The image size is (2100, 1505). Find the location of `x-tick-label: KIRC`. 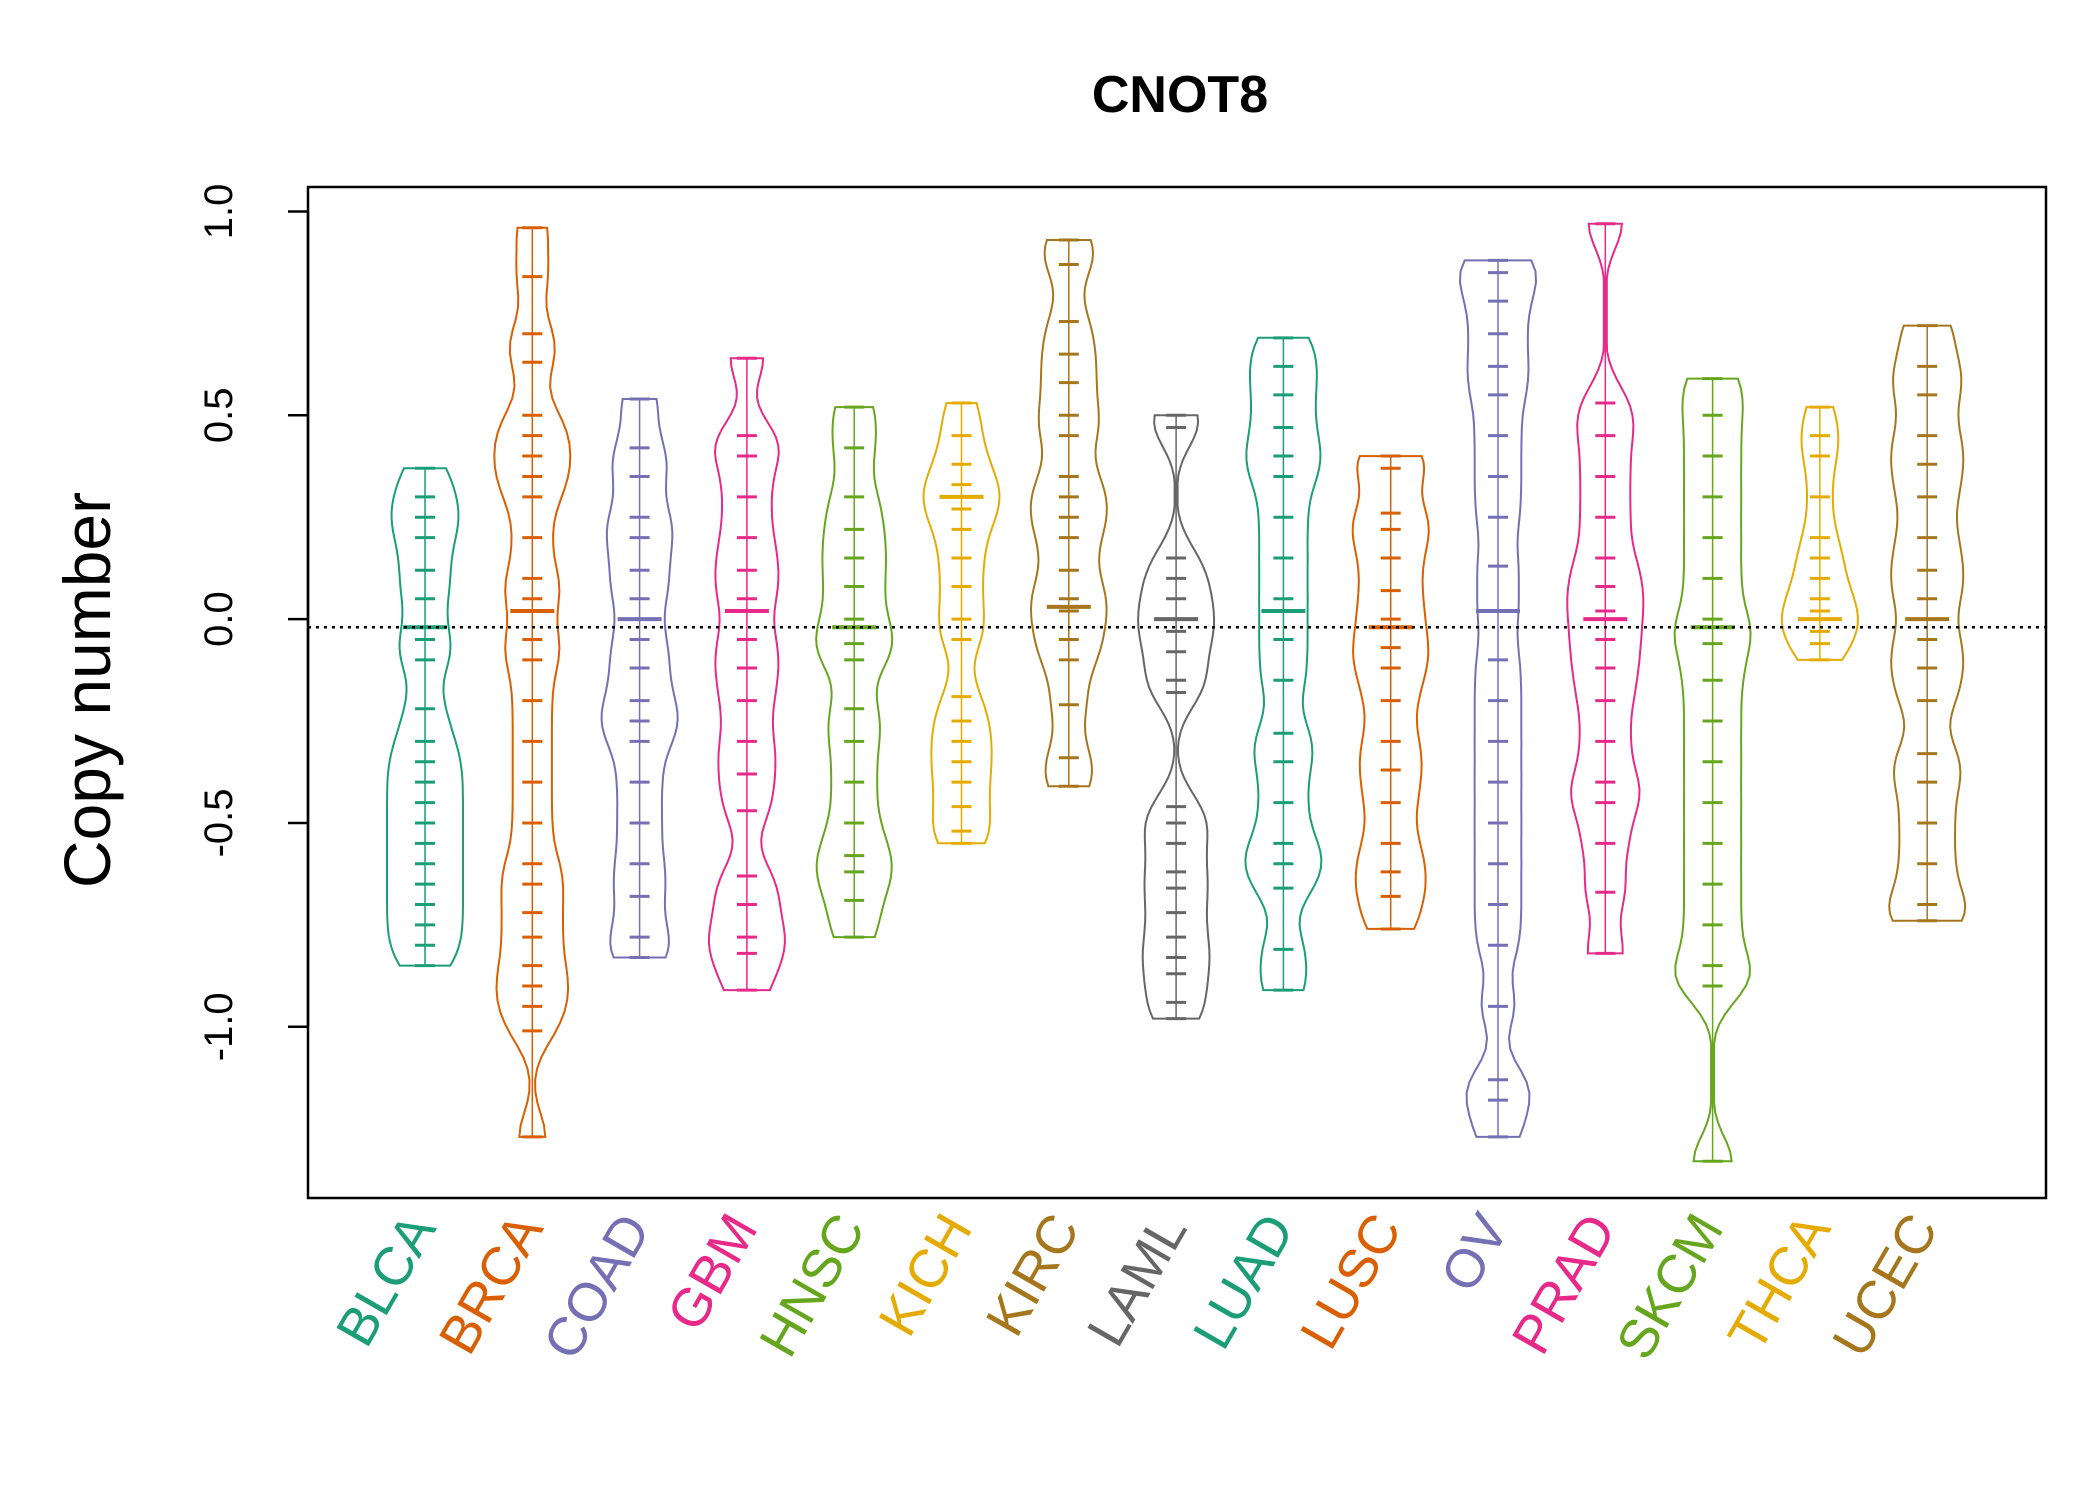

x-tick-label: KIRC is located at coordinates (1033, 1275).